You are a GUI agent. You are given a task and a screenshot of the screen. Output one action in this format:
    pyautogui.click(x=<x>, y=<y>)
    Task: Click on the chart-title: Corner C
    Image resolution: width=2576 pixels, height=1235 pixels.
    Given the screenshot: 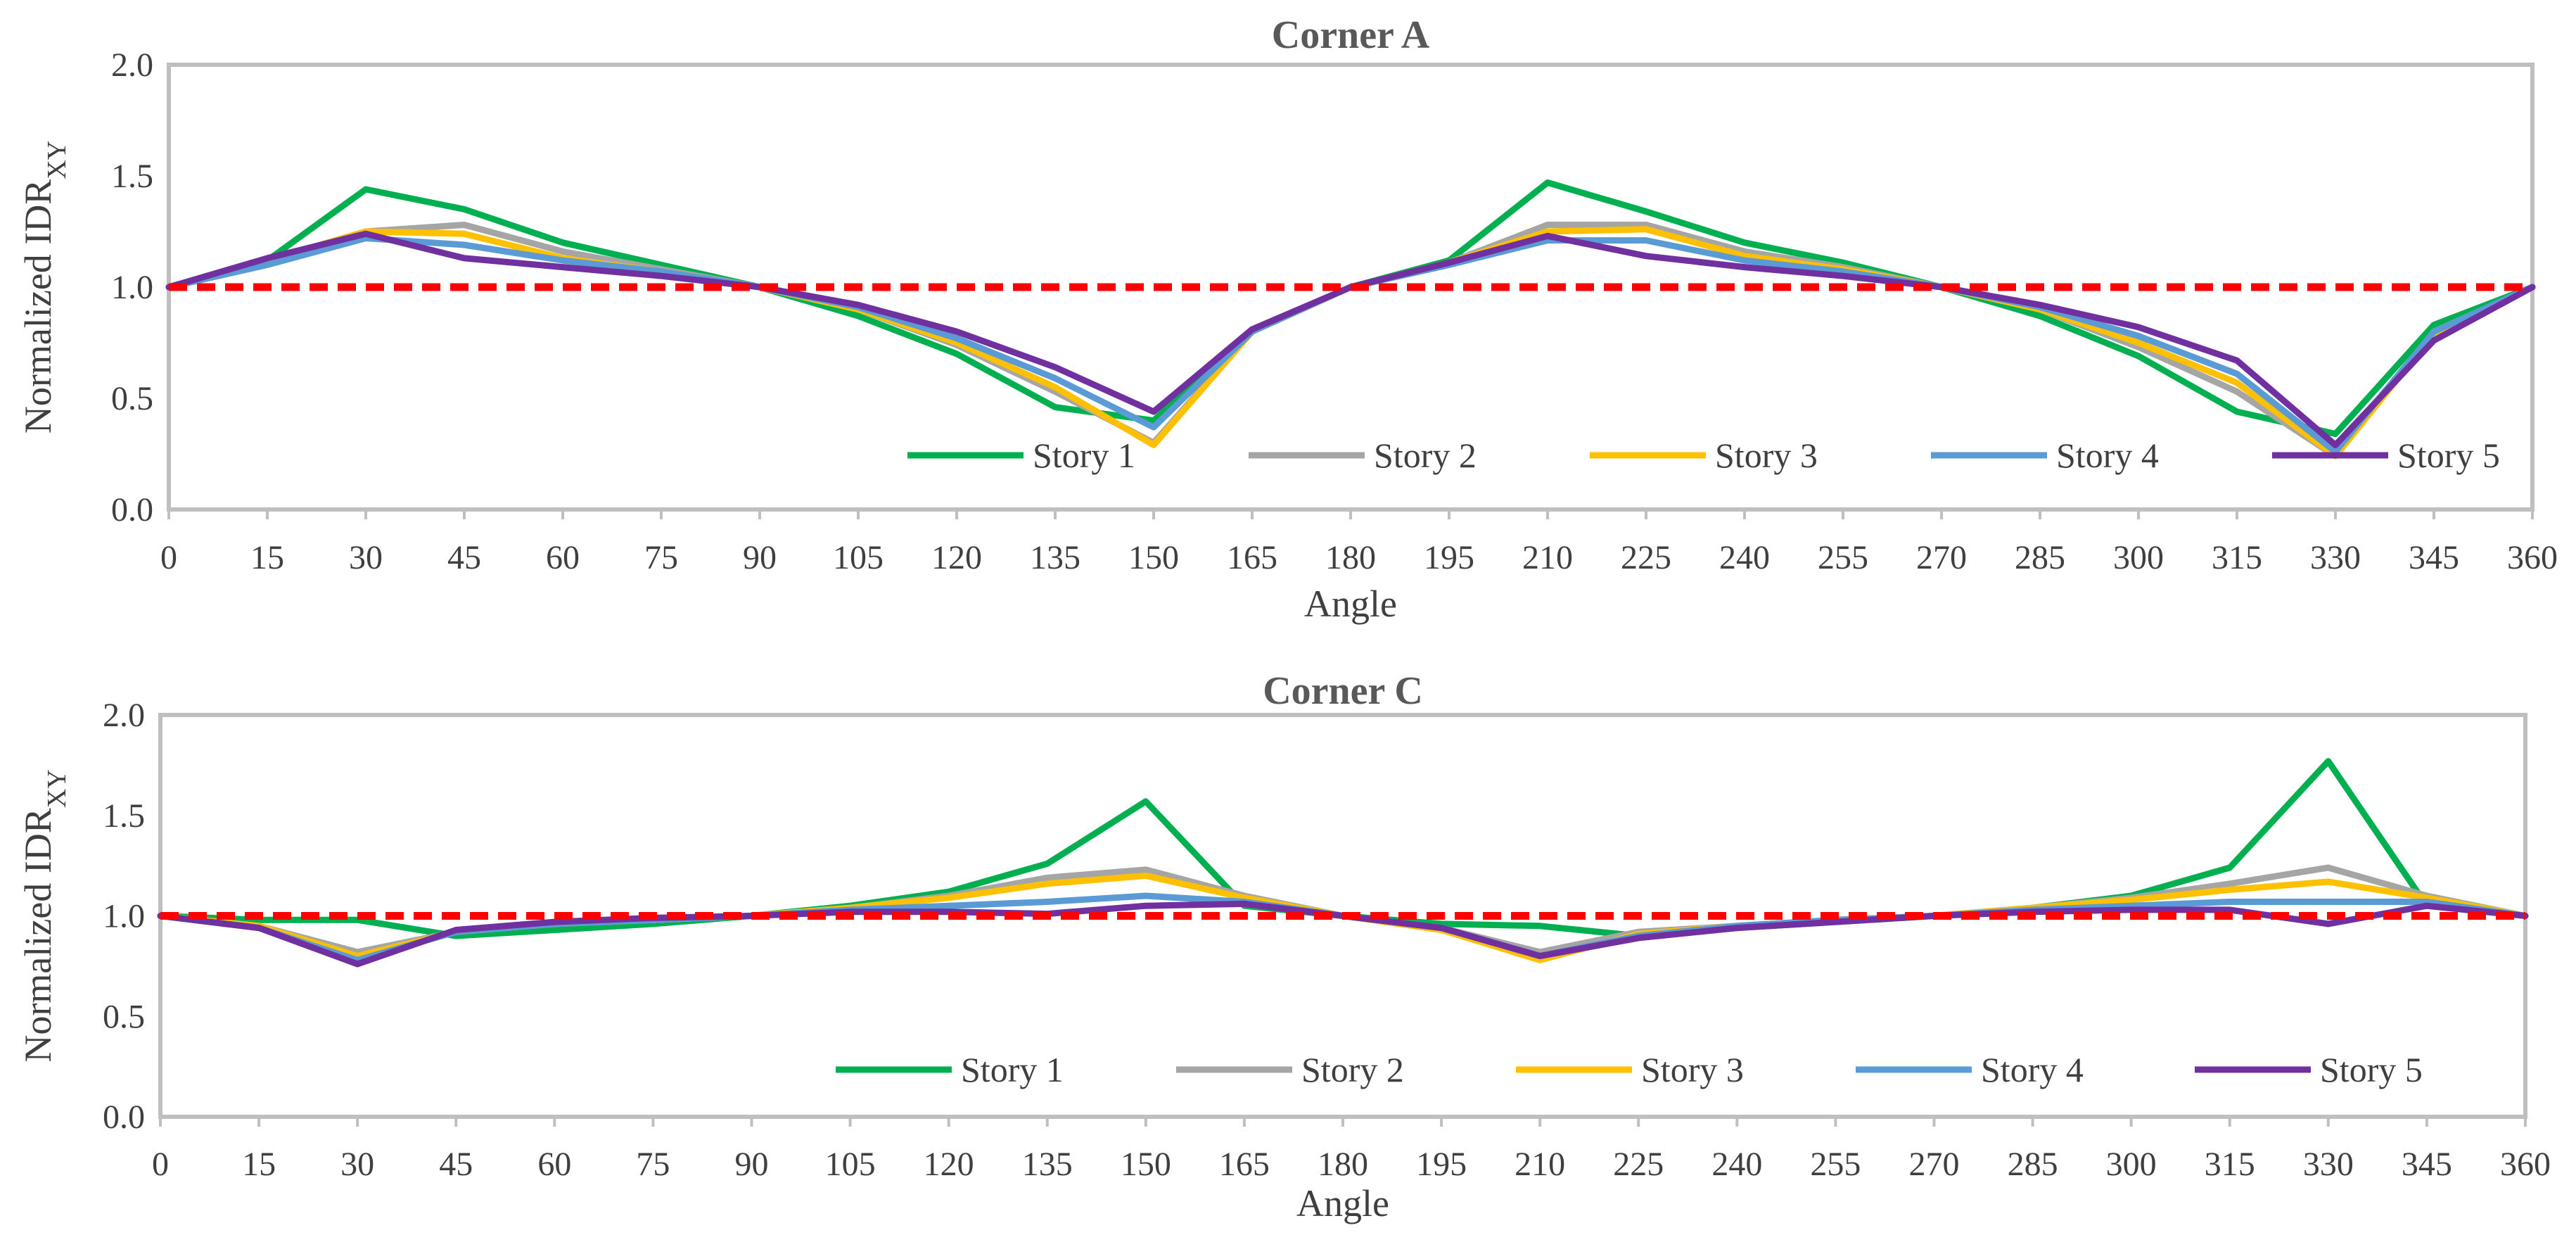 What is the action you would take?
    pyautogui.click(x=1343, y=691)
    